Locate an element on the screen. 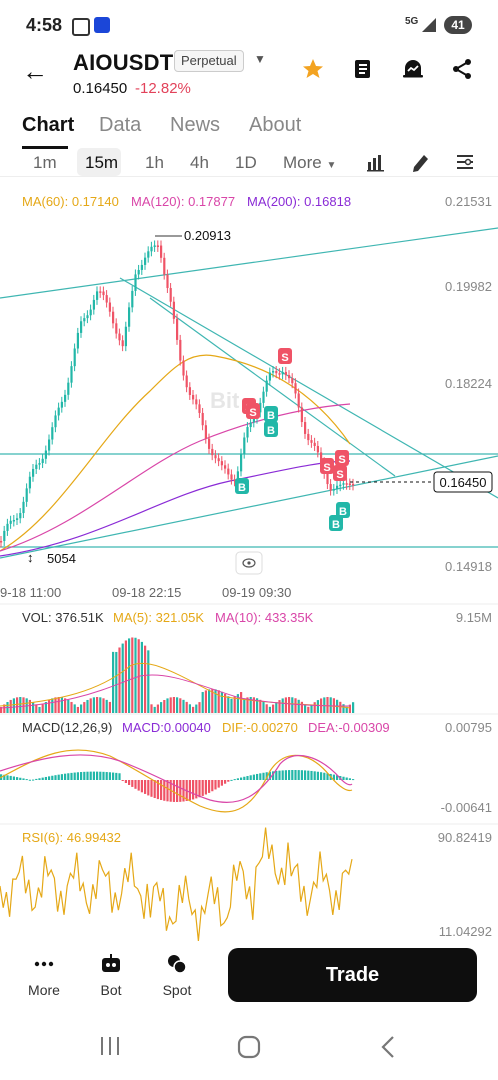 This screenshot has height=1080, width=498. recent-apps-icon is located at coordinates (110, 1046).